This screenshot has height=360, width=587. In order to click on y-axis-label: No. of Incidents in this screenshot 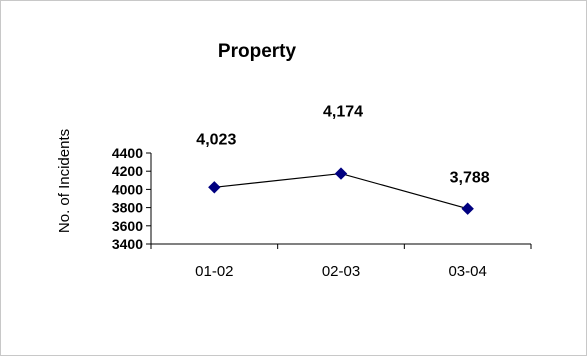, I will do `click(64, 181)`.